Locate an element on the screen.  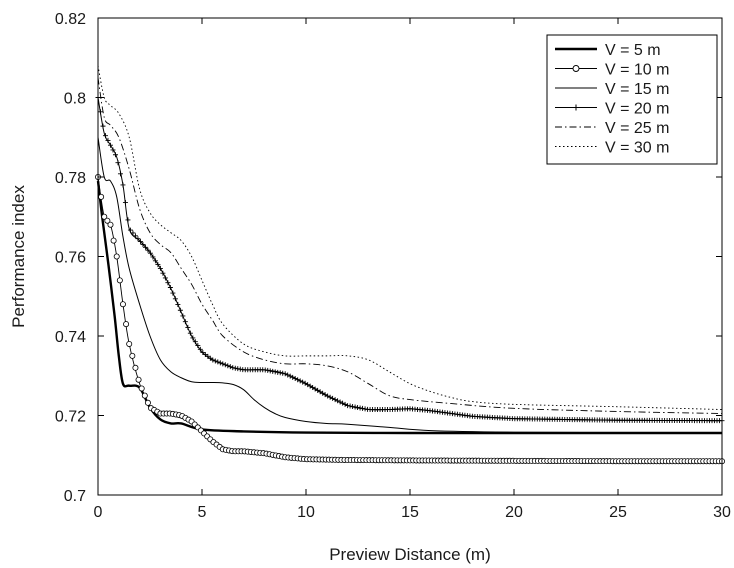
legend-item: V = 15 m is located at coordinates (612, 89).